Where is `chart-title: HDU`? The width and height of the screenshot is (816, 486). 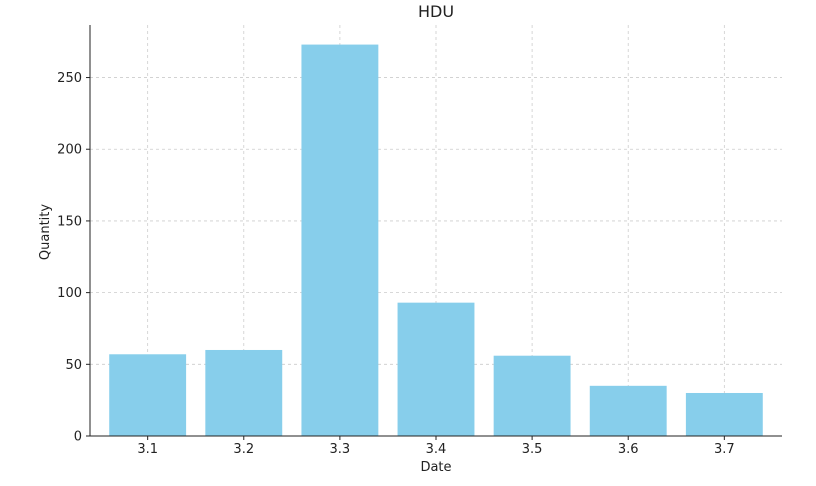
chart-title: HDU is located at coordinates (436, 11).